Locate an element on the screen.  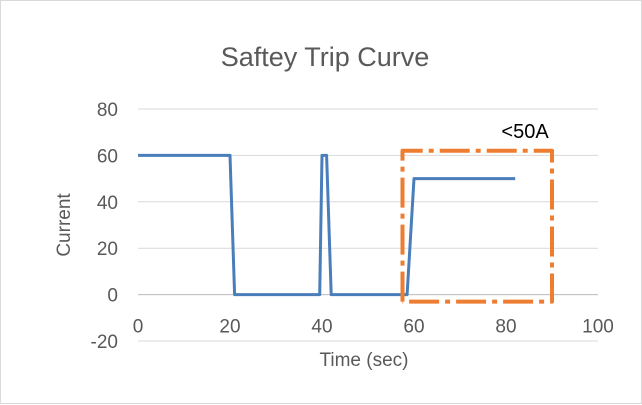
annotations: <50A is located at coordinates (525, 132).